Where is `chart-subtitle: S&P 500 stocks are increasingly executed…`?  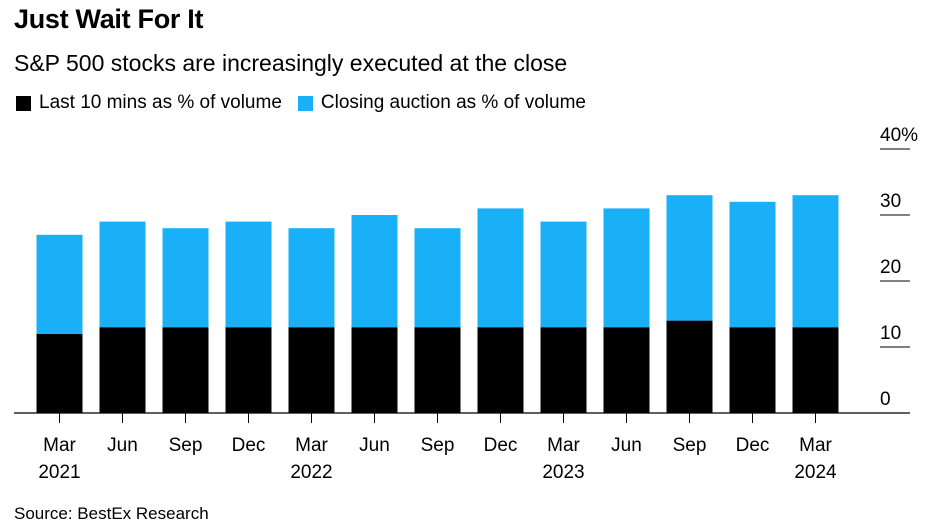
chart-subtitle: S&P 500 stocks are increasingly executed… is located at coordinates (291, 63).